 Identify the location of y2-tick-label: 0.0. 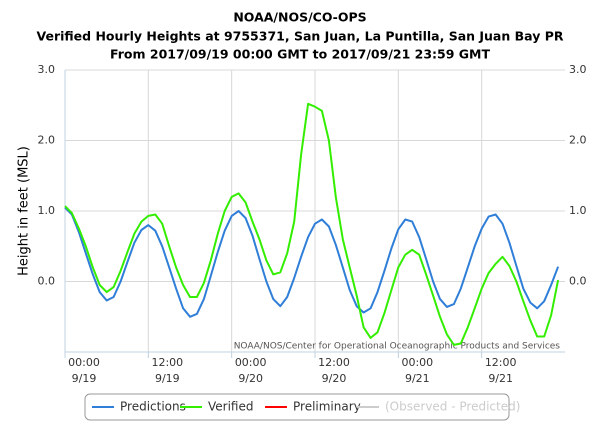
(578, 281).